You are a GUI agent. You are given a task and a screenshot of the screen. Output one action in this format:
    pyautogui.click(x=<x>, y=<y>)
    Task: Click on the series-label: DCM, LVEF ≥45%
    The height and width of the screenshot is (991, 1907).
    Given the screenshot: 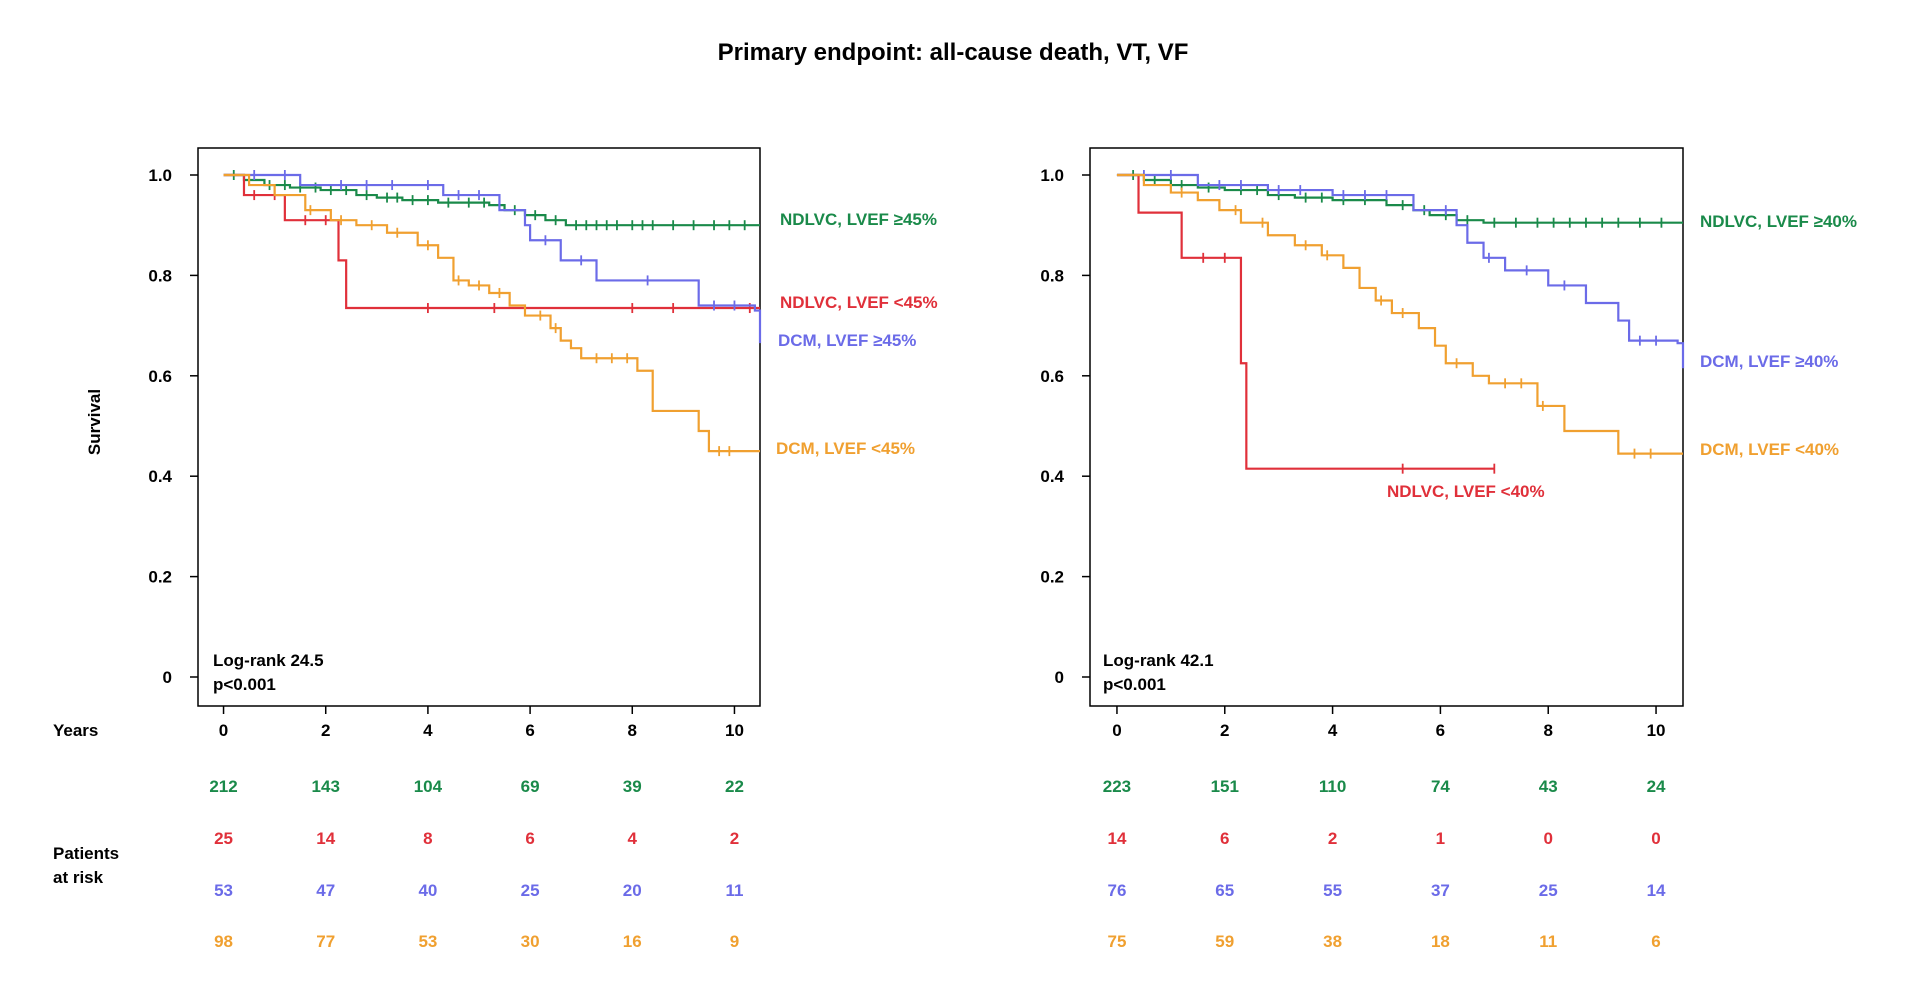 What is the action you would take?
    pyautogui.click(x=847, y=340)
    